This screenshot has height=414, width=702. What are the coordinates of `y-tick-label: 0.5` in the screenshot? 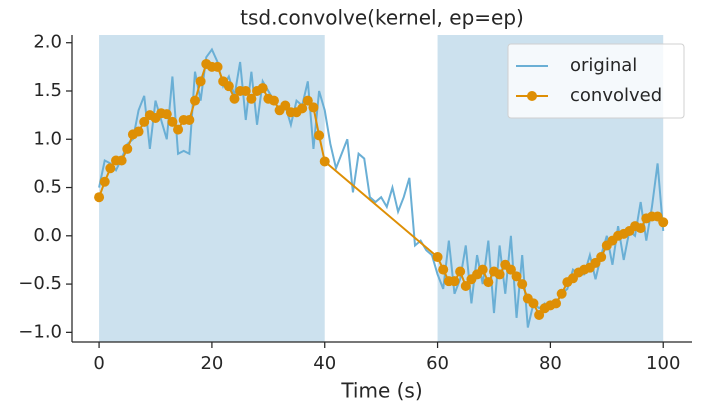 It's located at (47, 187).